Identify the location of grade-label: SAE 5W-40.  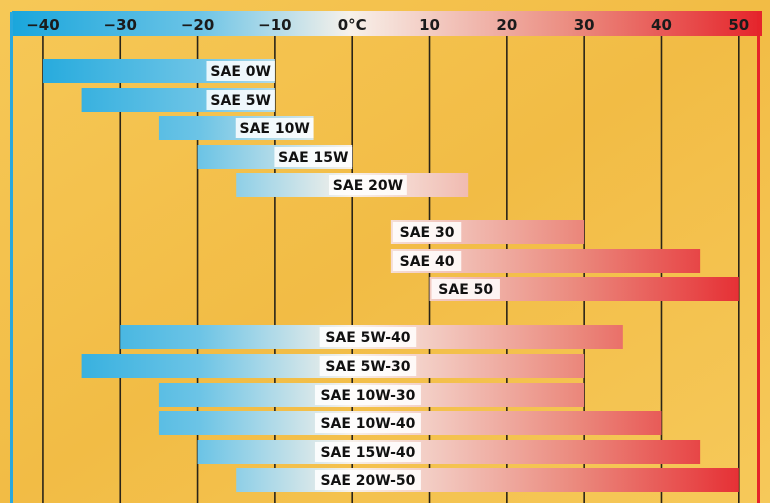
(367, 338).